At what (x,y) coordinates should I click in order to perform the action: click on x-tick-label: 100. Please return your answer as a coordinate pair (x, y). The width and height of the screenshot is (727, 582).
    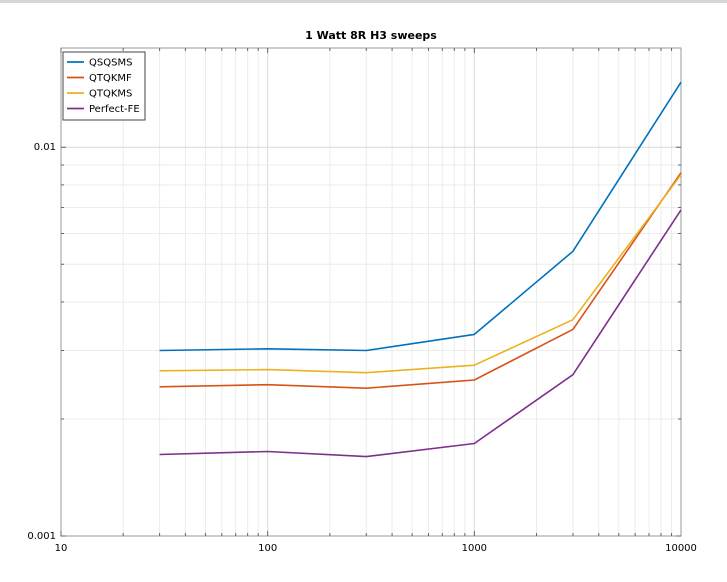
    Looking at the image, I should click on (267, 548).